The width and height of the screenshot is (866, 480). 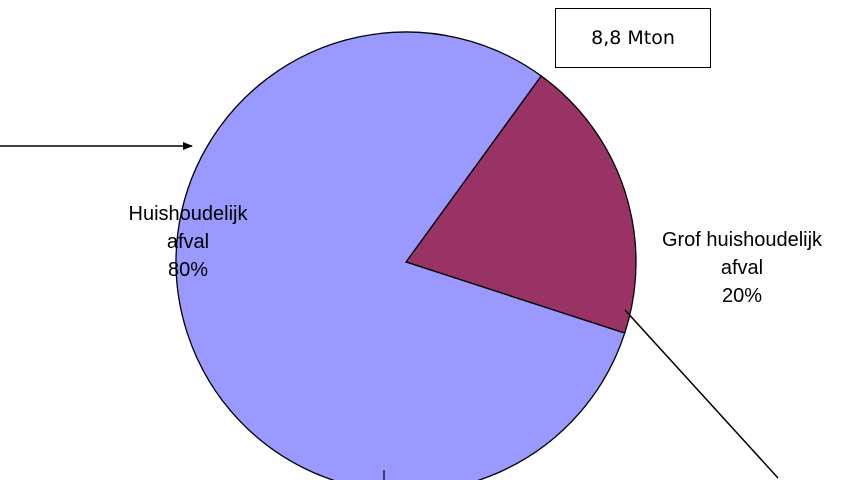 I want to click on total-weight-label: 8,8 Mton, so click(x=633, y=38).